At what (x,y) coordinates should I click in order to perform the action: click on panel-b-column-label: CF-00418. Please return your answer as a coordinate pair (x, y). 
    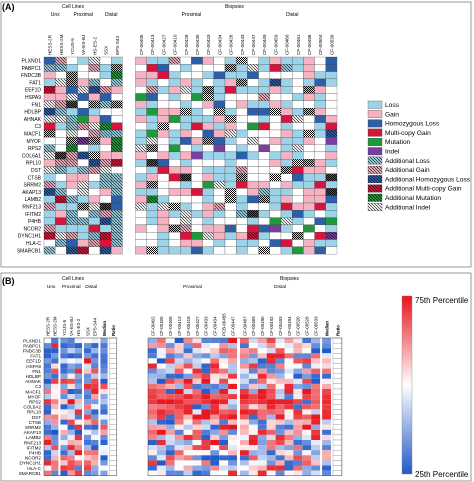
    Looking at the image, I should click on (188, 326).